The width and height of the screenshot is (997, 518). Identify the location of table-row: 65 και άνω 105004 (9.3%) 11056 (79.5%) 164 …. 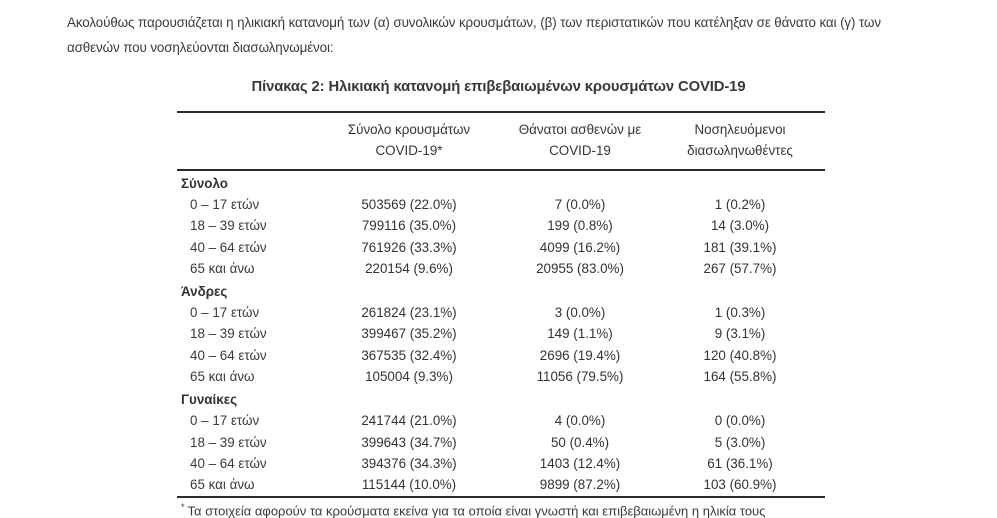
(501, 376).